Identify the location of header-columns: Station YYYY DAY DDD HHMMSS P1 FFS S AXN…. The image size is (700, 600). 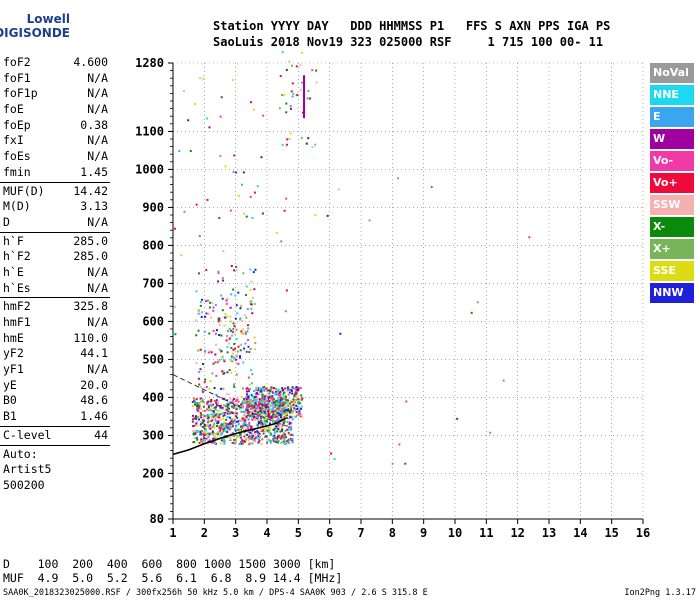
(412, 26).